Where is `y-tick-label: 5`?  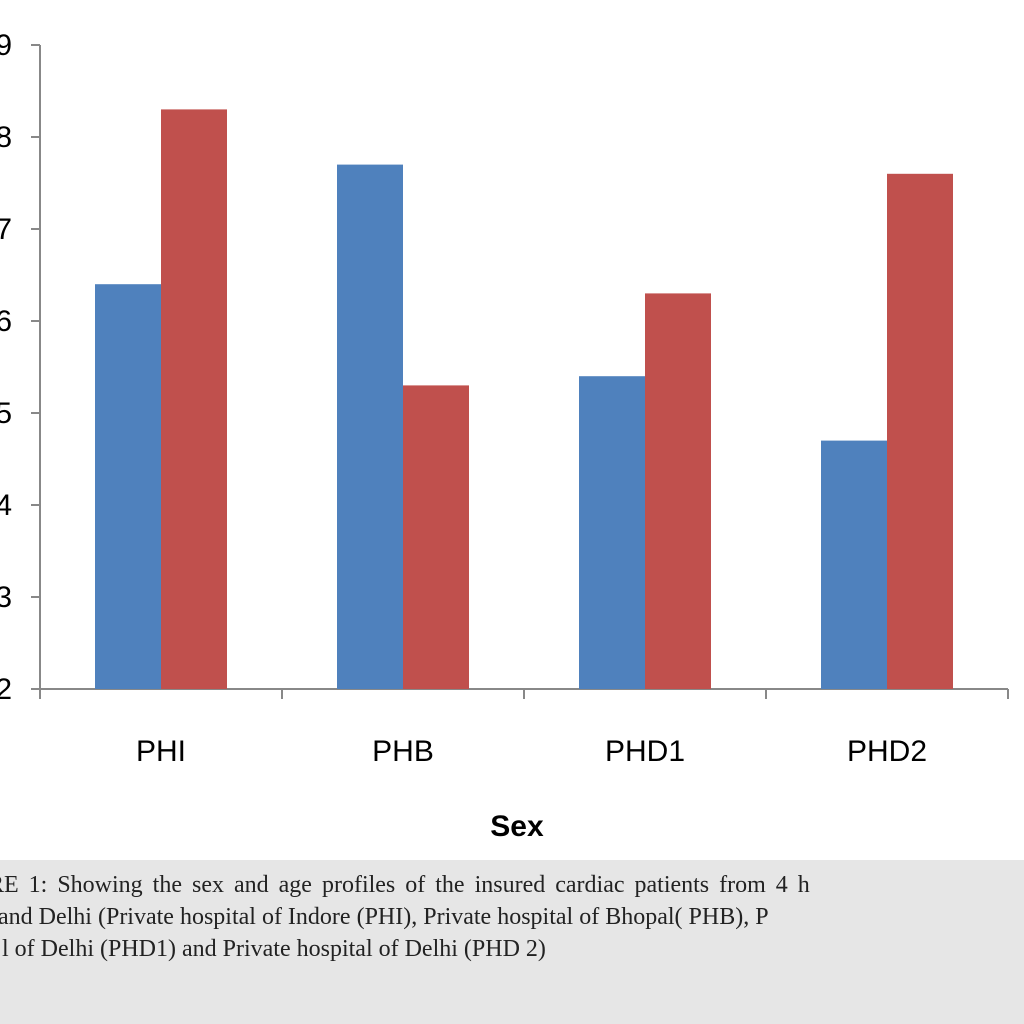 y-tick-label: 5 is located at coordinates (6, 413).